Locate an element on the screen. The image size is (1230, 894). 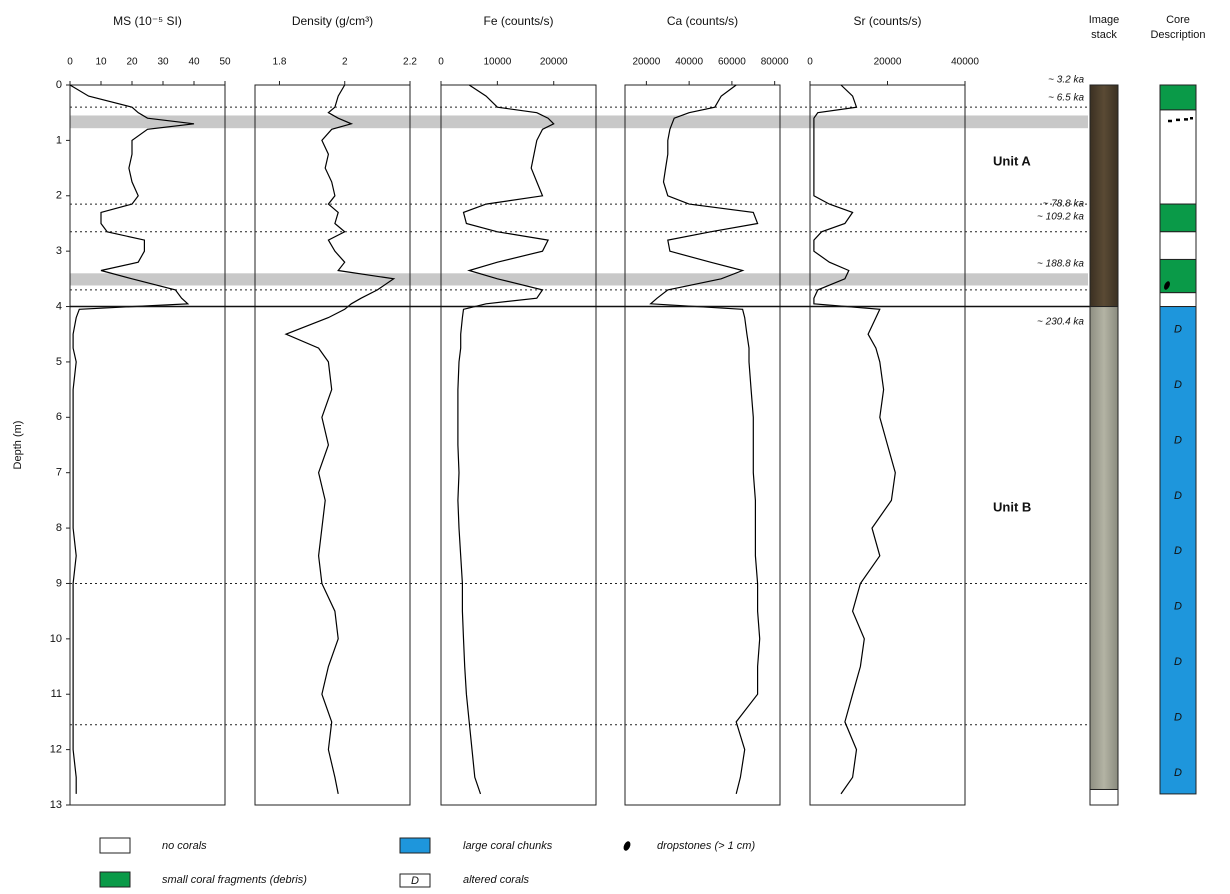
y-tick-label: 3 is located at coordinates (59, 251).